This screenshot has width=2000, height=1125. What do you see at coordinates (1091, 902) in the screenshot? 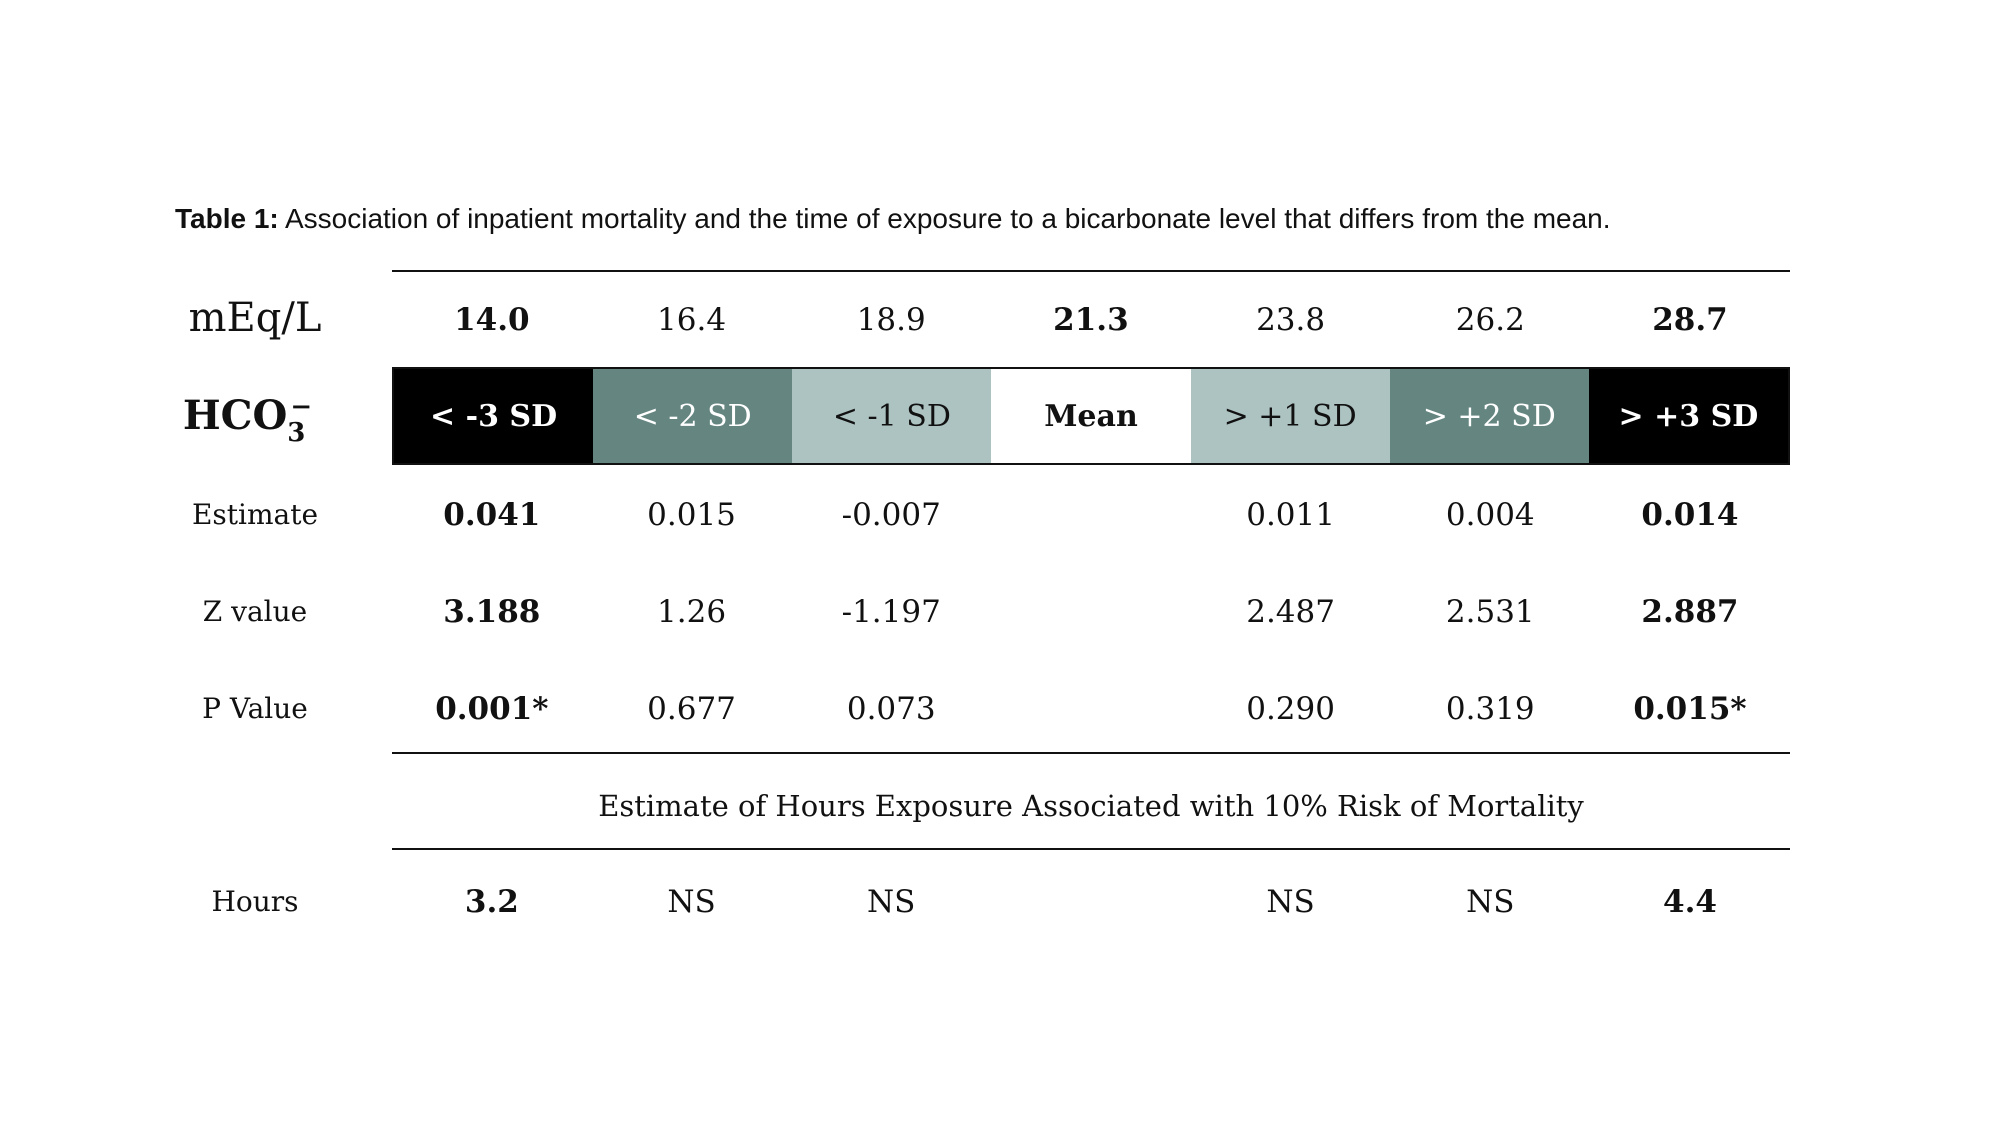
I see `hours-row: 3.2 NS NS NS NS 4.4` at bounding box center [1091, 902].